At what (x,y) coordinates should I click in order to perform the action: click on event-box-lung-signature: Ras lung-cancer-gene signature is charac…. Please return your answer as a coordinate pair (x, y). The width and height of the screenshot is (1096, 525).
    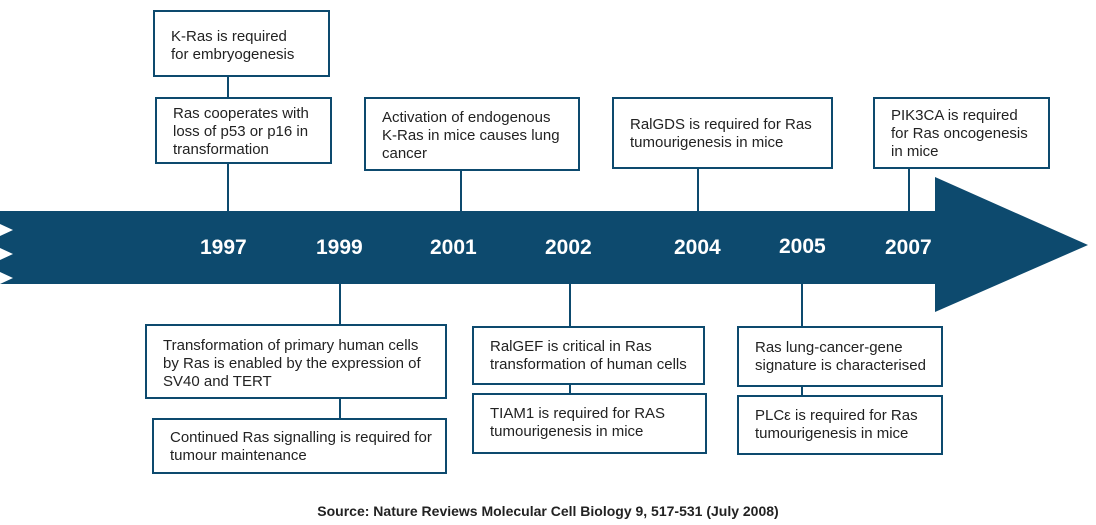
    Looking at the image, I should click on (840, 356).